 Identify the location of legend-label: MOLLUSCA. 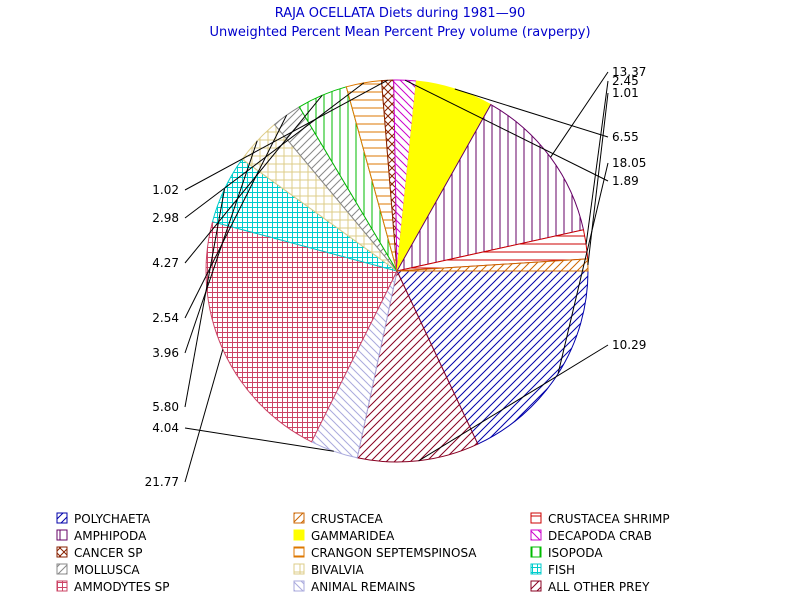
(107, 570).